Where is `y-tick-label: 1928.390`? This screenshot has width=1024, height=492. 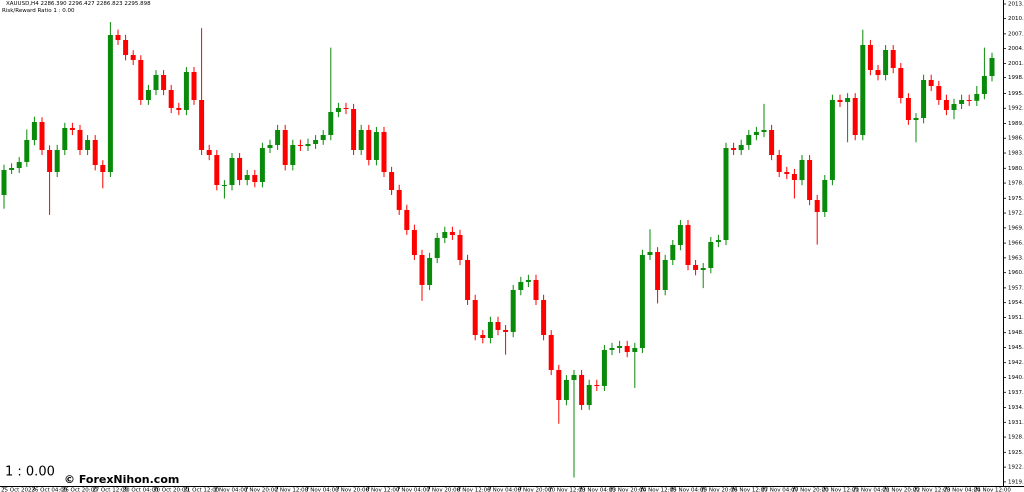 y-tick-label: 1928.390 is located at coordinates (1016, 438).